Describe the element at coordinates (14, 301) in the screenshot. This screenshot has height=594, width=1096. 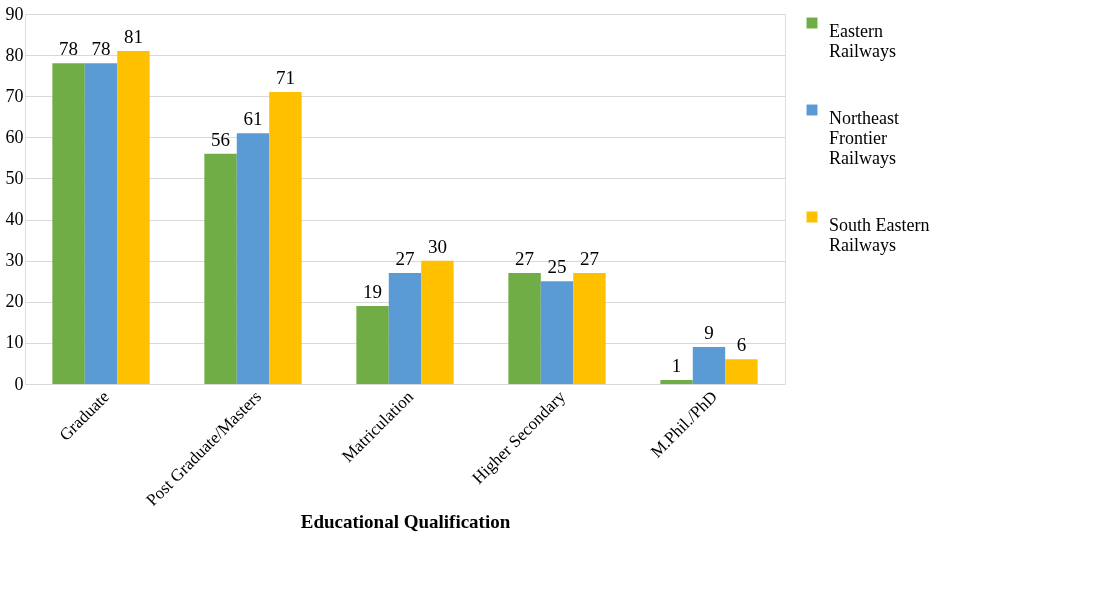
I see `y-tick-label: 20` at that location.